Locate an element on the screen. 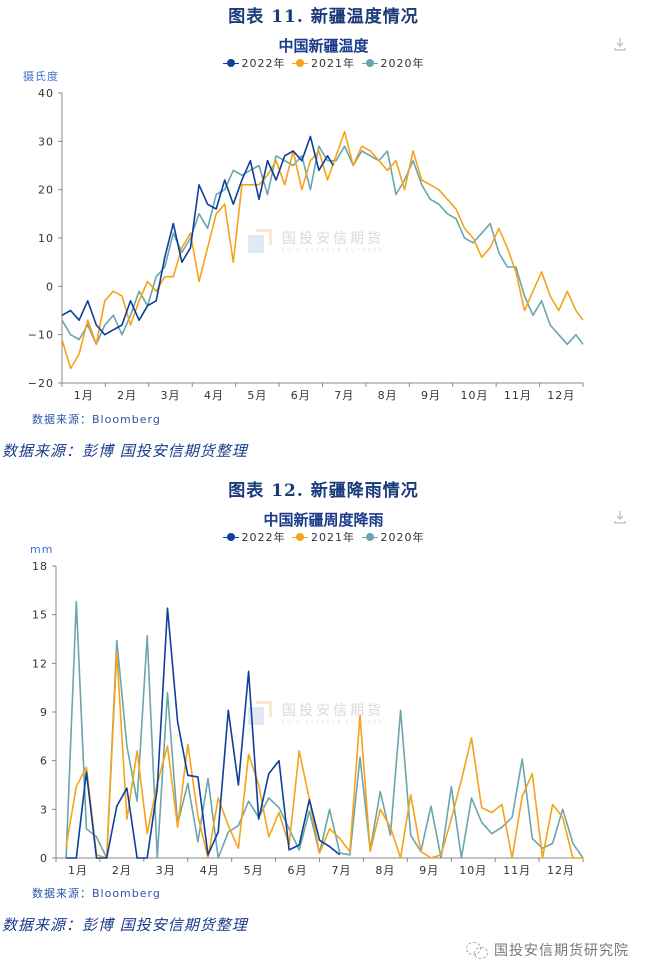 This screenshot has width=647, height=979. rainfall-chart-source: 数据来源：Bloomberg is located at coordinates (96, 893).